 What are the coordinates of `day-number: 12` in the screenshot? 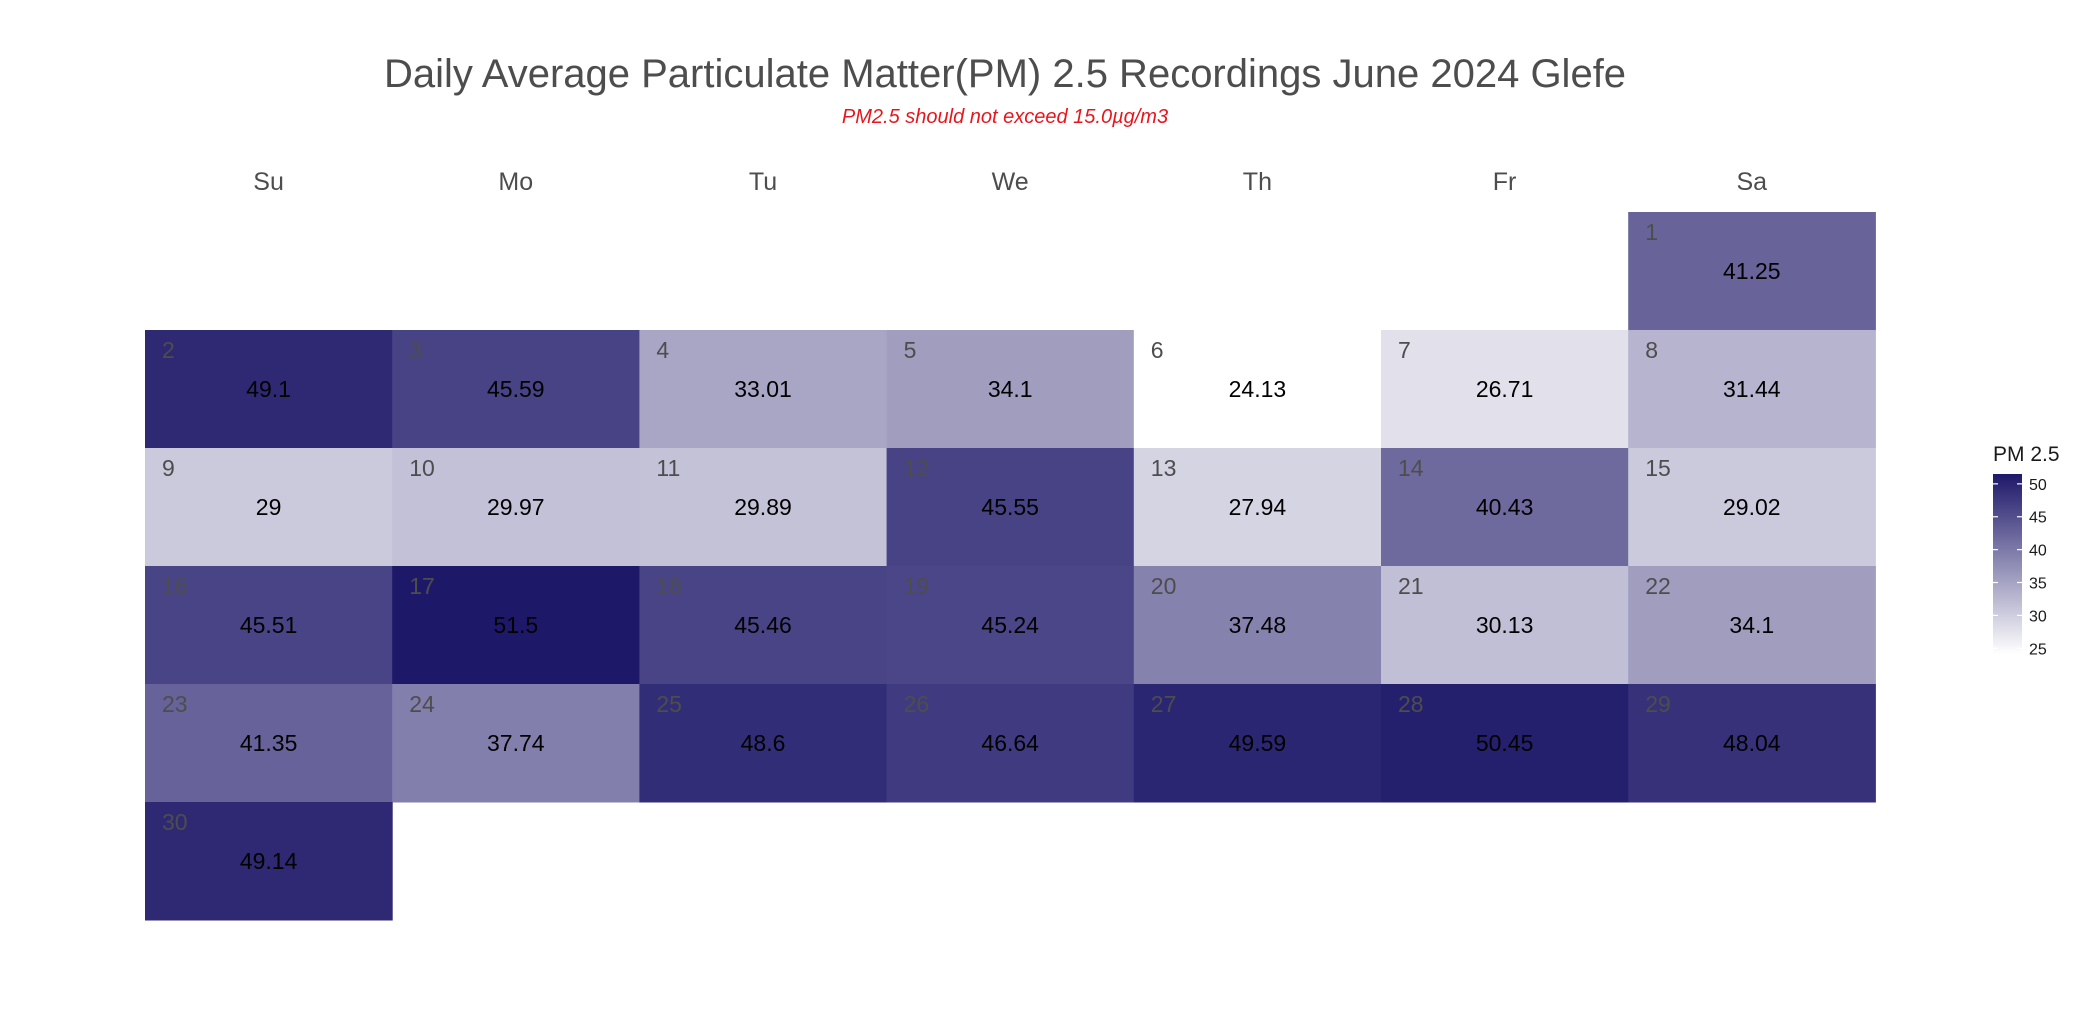 It's located at (917, 468).